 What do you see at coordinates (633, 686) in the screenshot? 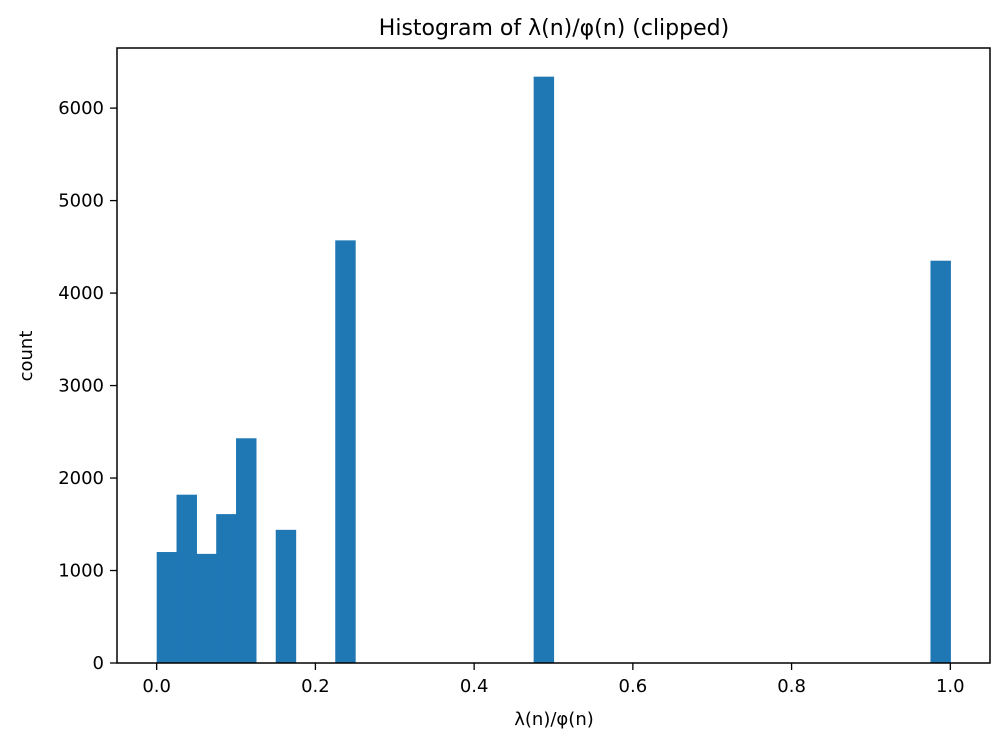
I see `x-tick-label-3: 0.6` at bounding box center [633, 686].